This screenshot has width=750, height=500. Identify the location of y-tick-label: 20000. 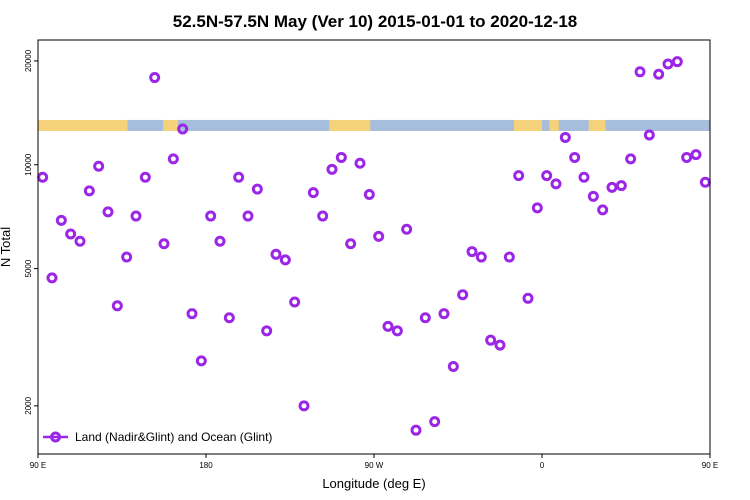
(28, 60).